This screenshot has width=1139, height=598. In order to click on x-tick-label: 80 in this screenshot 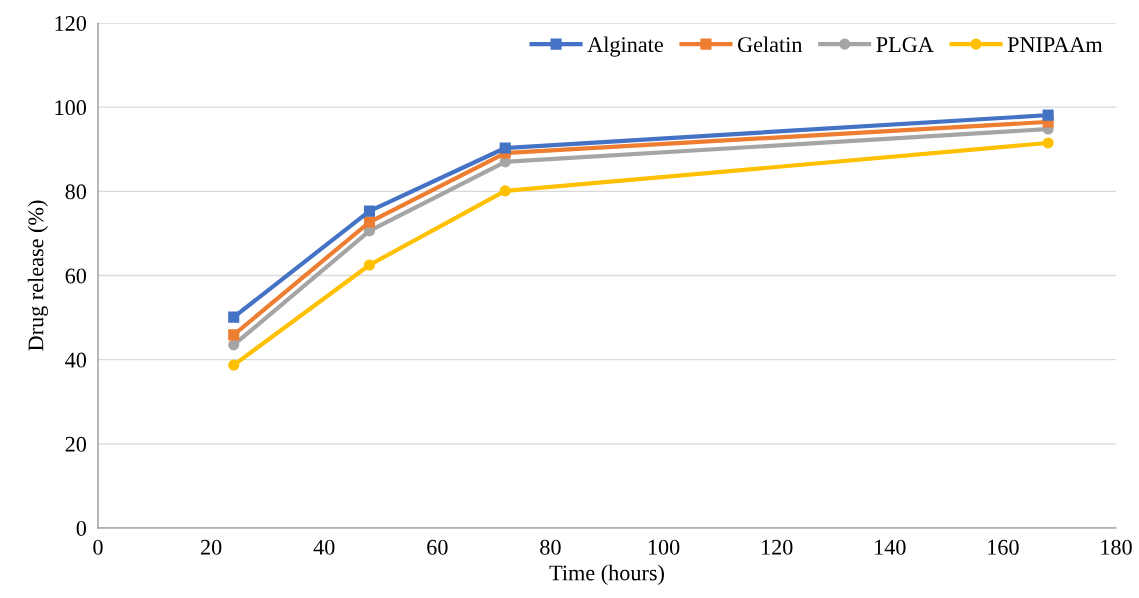, I will do `click(550, 547)`.